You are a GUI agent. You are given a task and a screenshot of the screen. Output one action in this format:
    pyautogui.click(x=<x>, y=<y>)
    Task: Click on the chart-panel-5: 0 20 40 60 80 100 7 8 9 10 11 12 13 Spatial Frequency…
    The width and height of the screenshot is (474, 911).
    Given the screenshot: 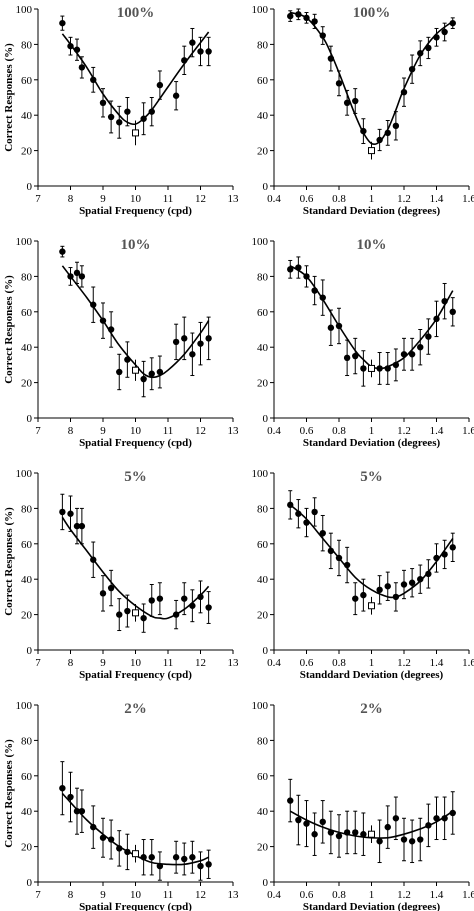 What is the action you would take?
    pyautogui.click(x=121, y=574)
    